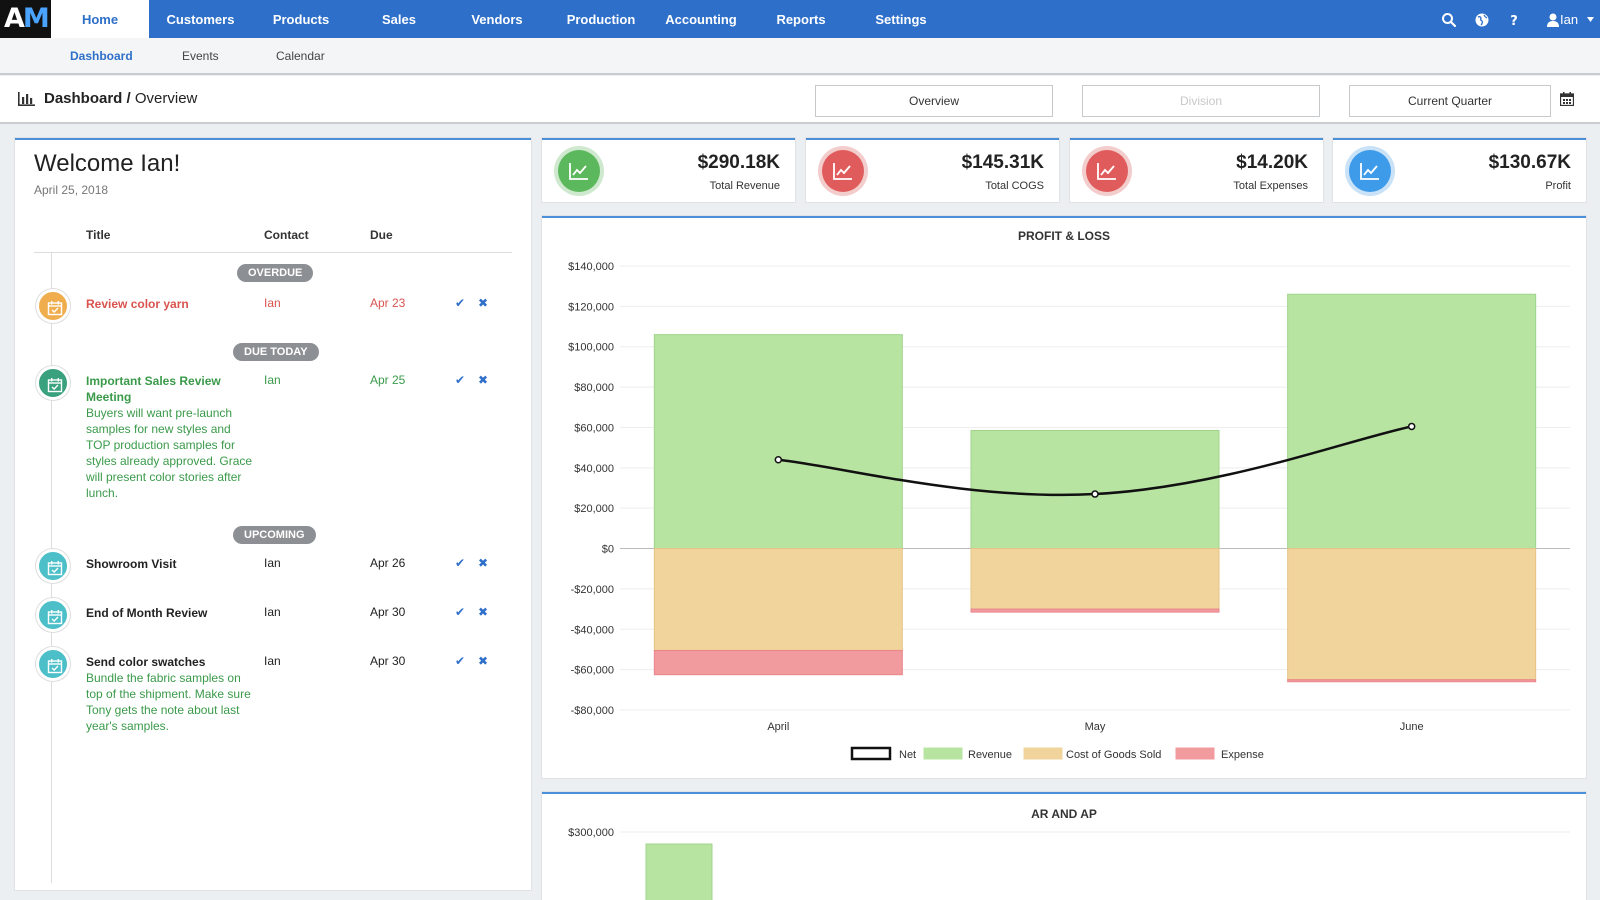 This screenshot has height=900, width=1600. I want to click on nav-customers: Customers, so click(200, 19).